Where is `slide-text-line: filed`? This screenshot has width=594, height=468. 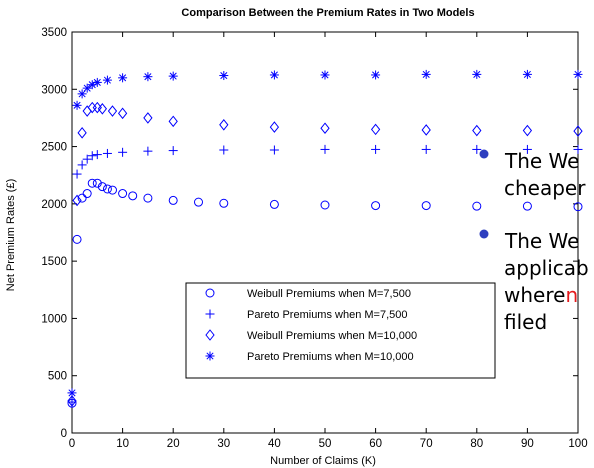 slide-text-line: filed is located at coordinates (525, 322).